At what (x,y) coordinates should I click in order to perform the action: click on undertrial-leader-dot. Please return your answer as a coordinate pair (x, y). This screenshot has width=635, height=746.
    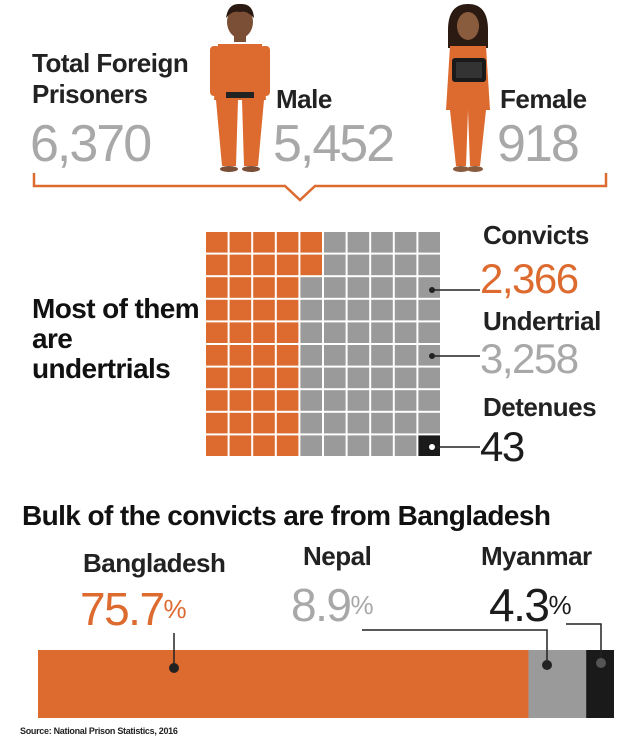
    Looking at the image, I should click on (432, 356).